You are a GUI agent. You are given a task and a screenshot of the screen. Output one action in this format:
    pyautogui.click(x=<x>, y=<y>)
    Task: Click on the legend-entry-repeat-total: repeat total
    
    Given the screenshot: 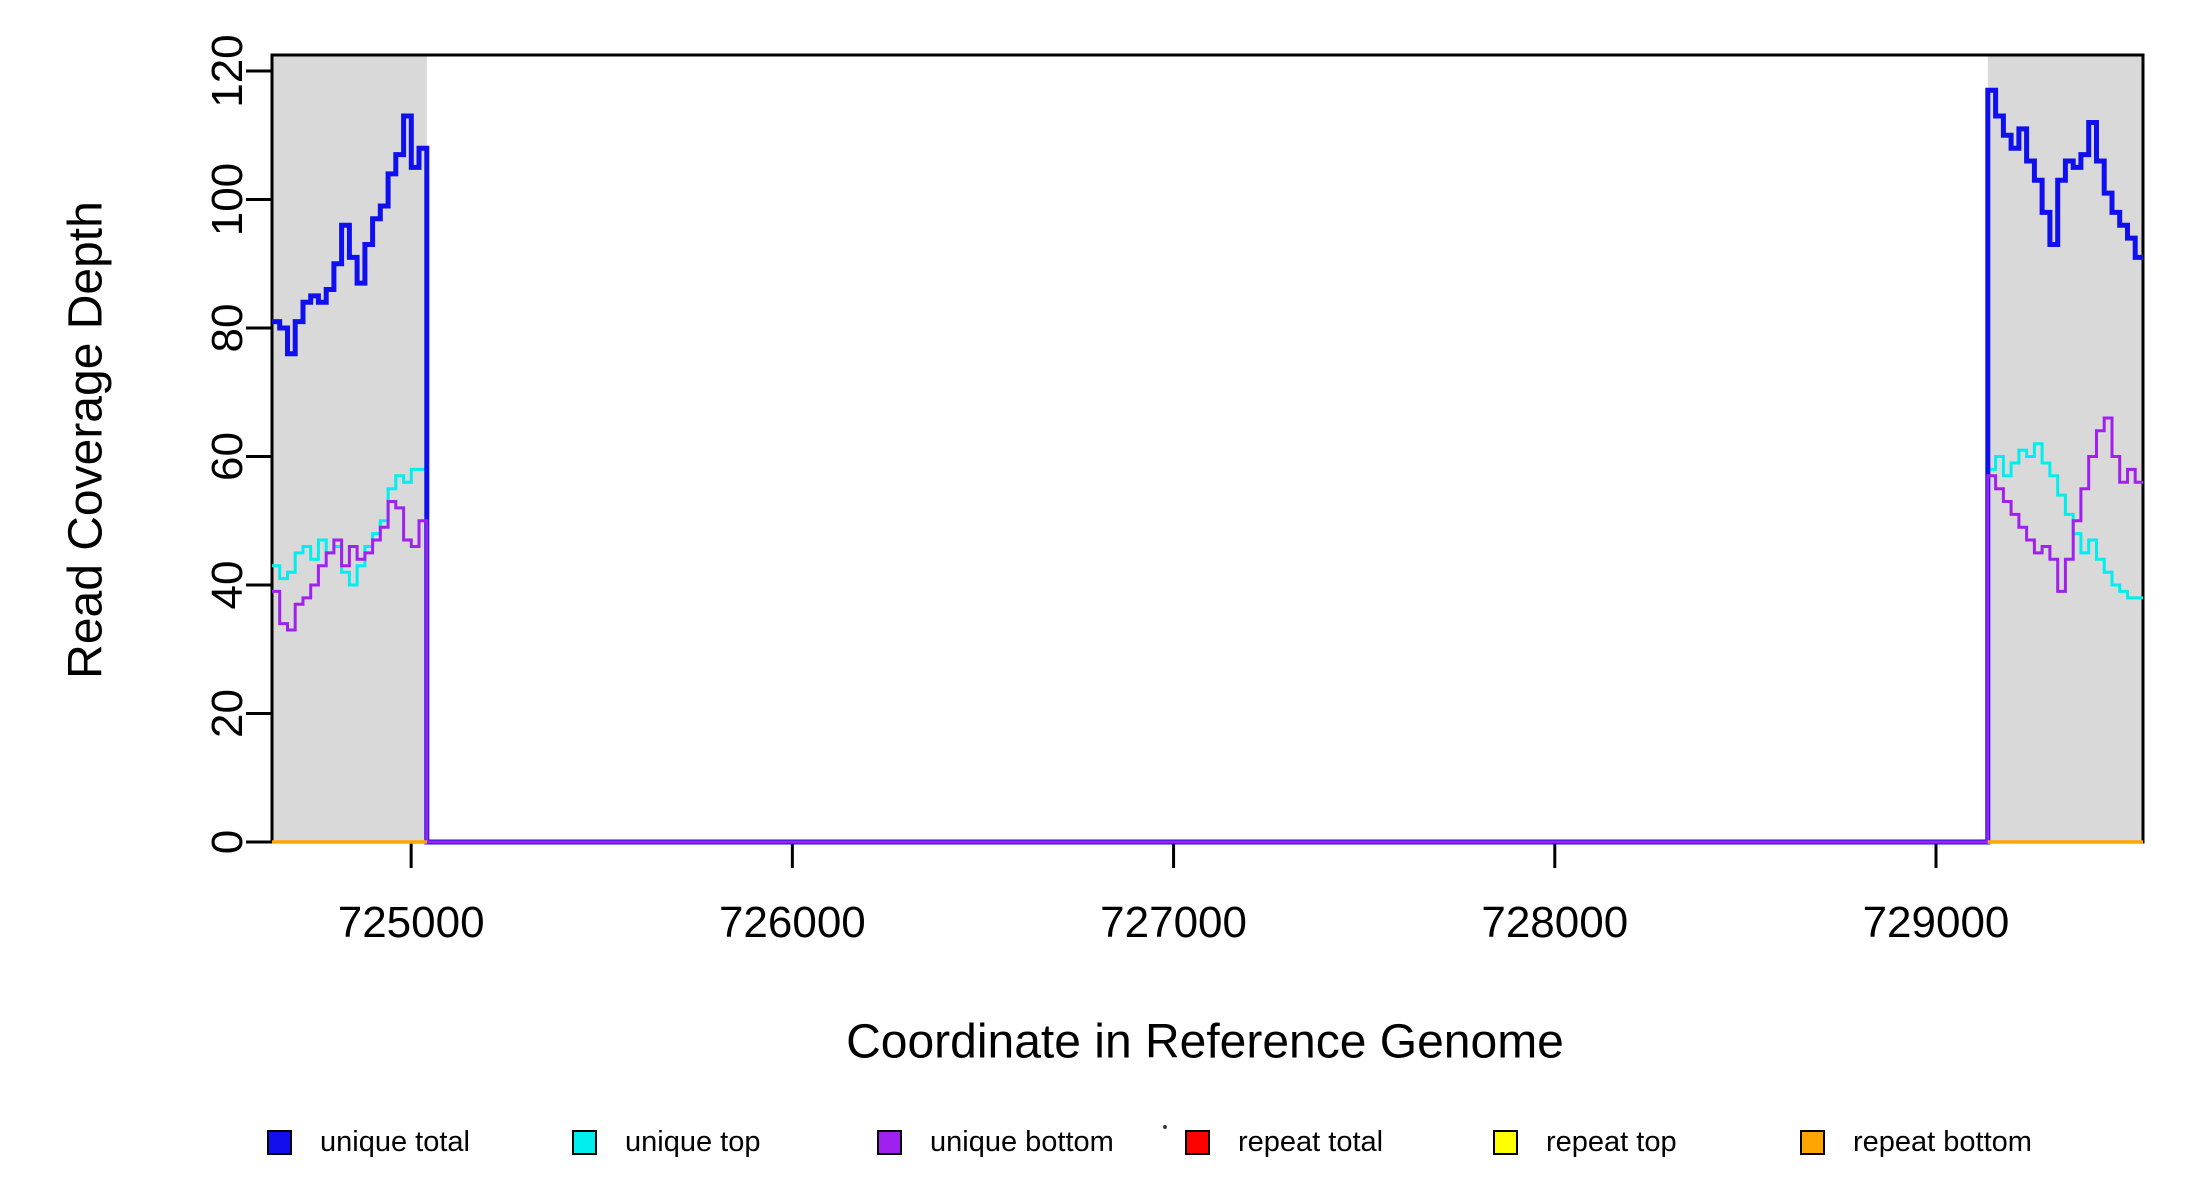 What is the action you would take?
    pyautogui.click(x=1284, y=1142)
    